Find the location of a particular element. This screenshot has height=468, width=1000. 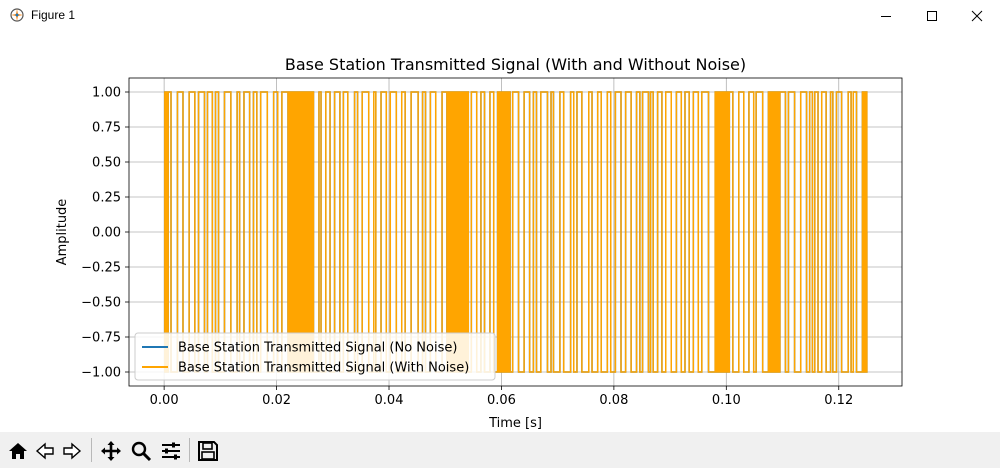

window-titlebar: Figure 1 is located at coordinates (500, 15).